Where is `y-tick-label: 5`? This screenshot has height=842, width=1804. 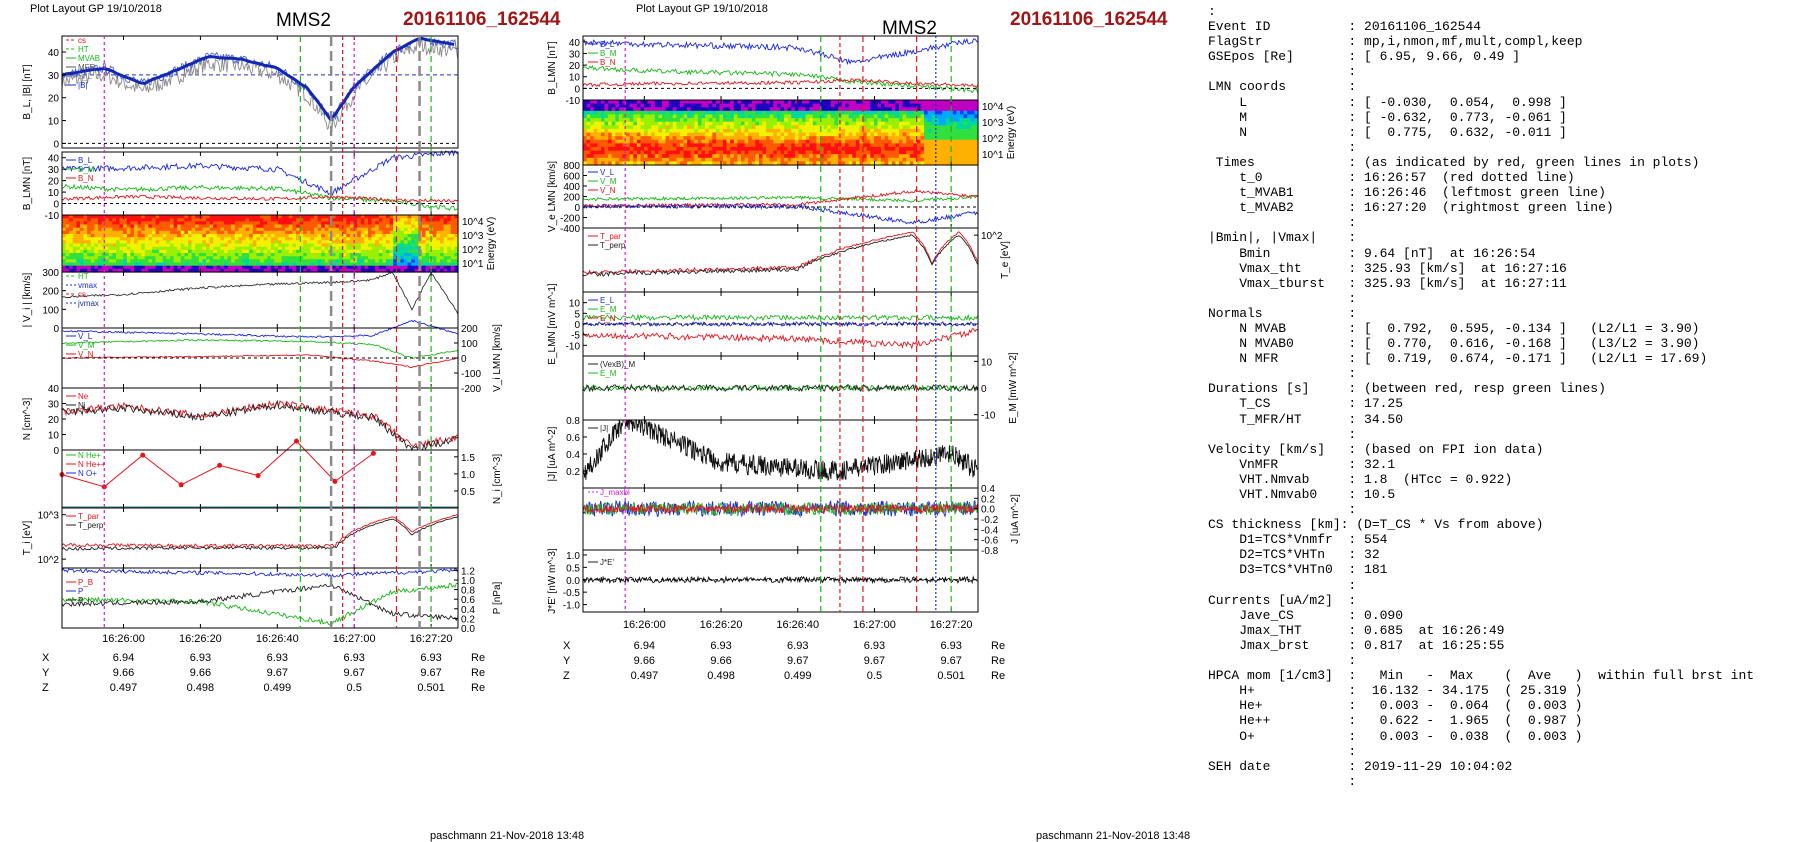
y-tick-label: 5 is located at coordinates (577, 314).